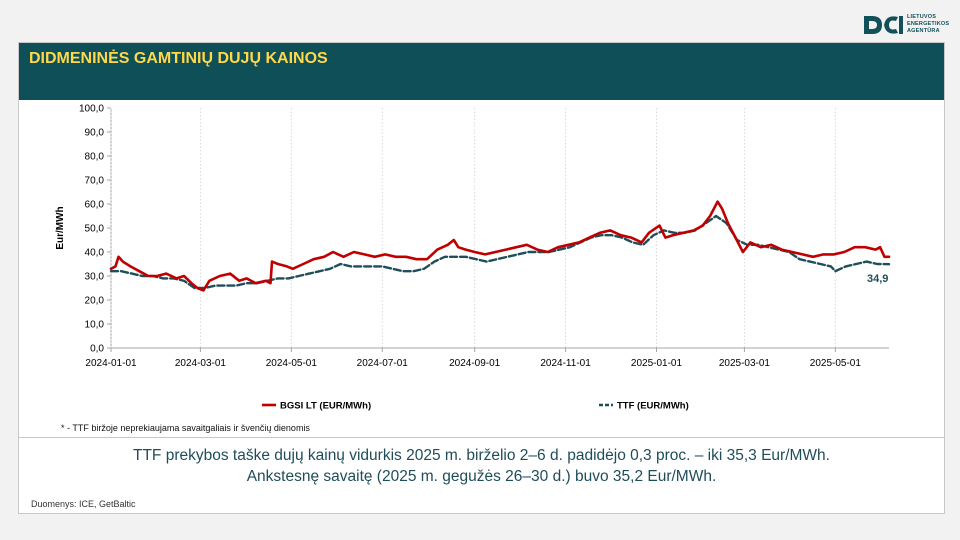  I want to click on x-tick-label: 2024-07-01, so click(383, 363).